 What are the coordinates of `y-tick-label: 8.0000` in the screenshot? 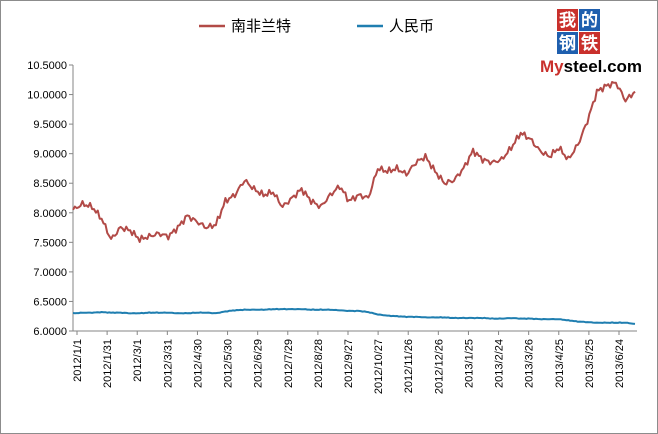 It's located at (50, 214).